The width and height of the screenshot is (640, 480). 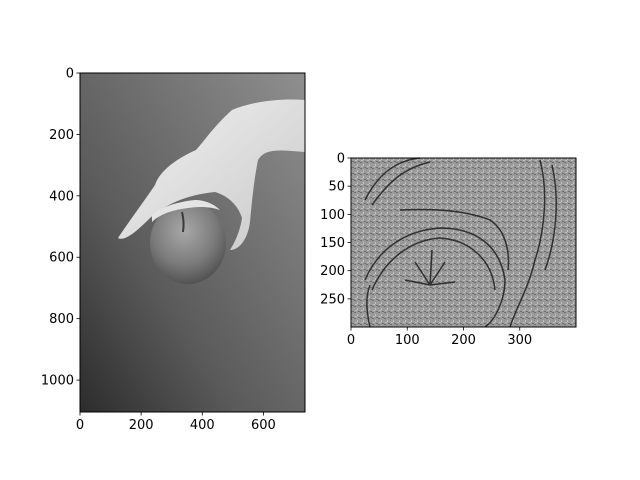 I want to click on left-y-tick-label: 200, so click(x=61, y=135).